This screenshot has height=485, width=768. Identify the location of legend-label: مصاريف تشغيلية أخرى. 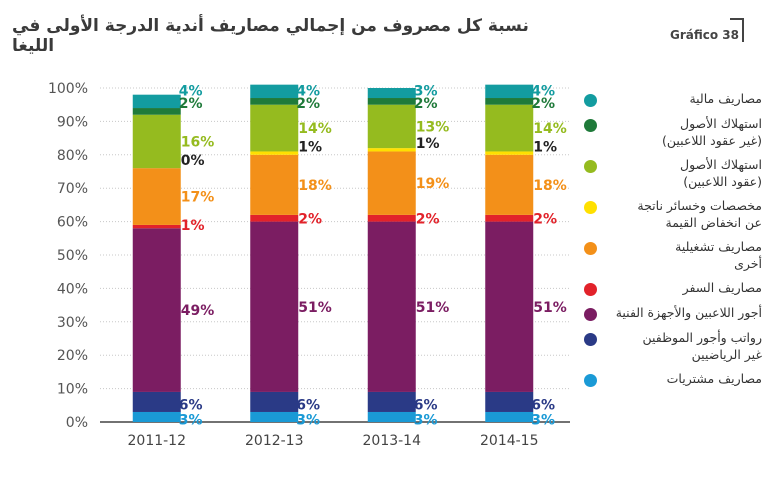
(718, 255).